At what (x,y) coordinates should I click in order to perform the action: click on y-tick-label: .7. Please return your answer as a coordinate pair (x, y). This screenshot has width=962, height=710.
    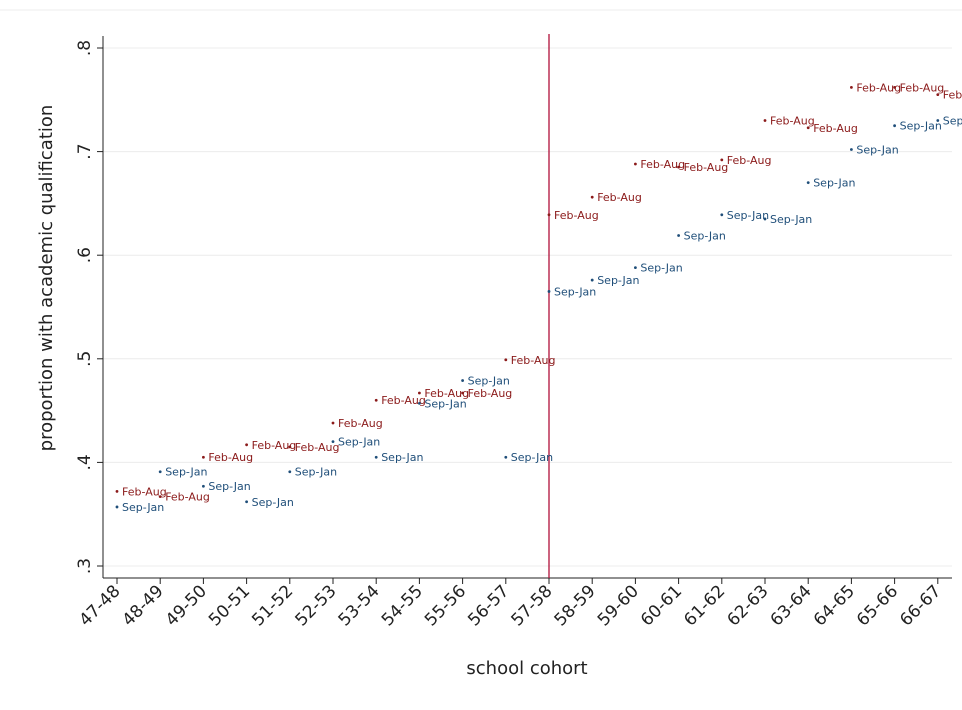
    Looking at the image, I should click on (85, 151).